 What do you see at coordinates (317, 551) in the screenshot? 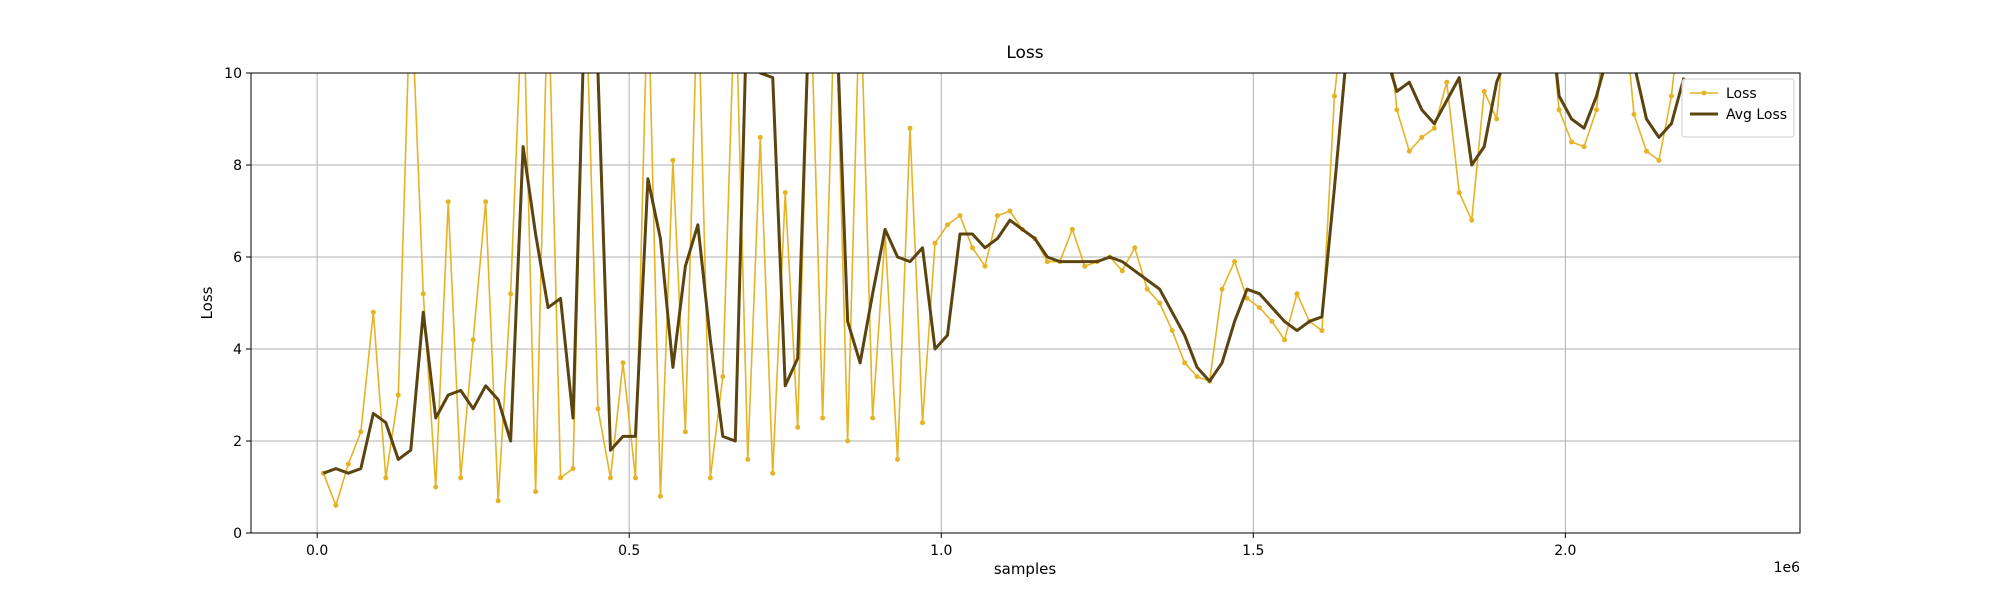
I see `x-tick-label: 0.0` at bounding box center [317, 551].